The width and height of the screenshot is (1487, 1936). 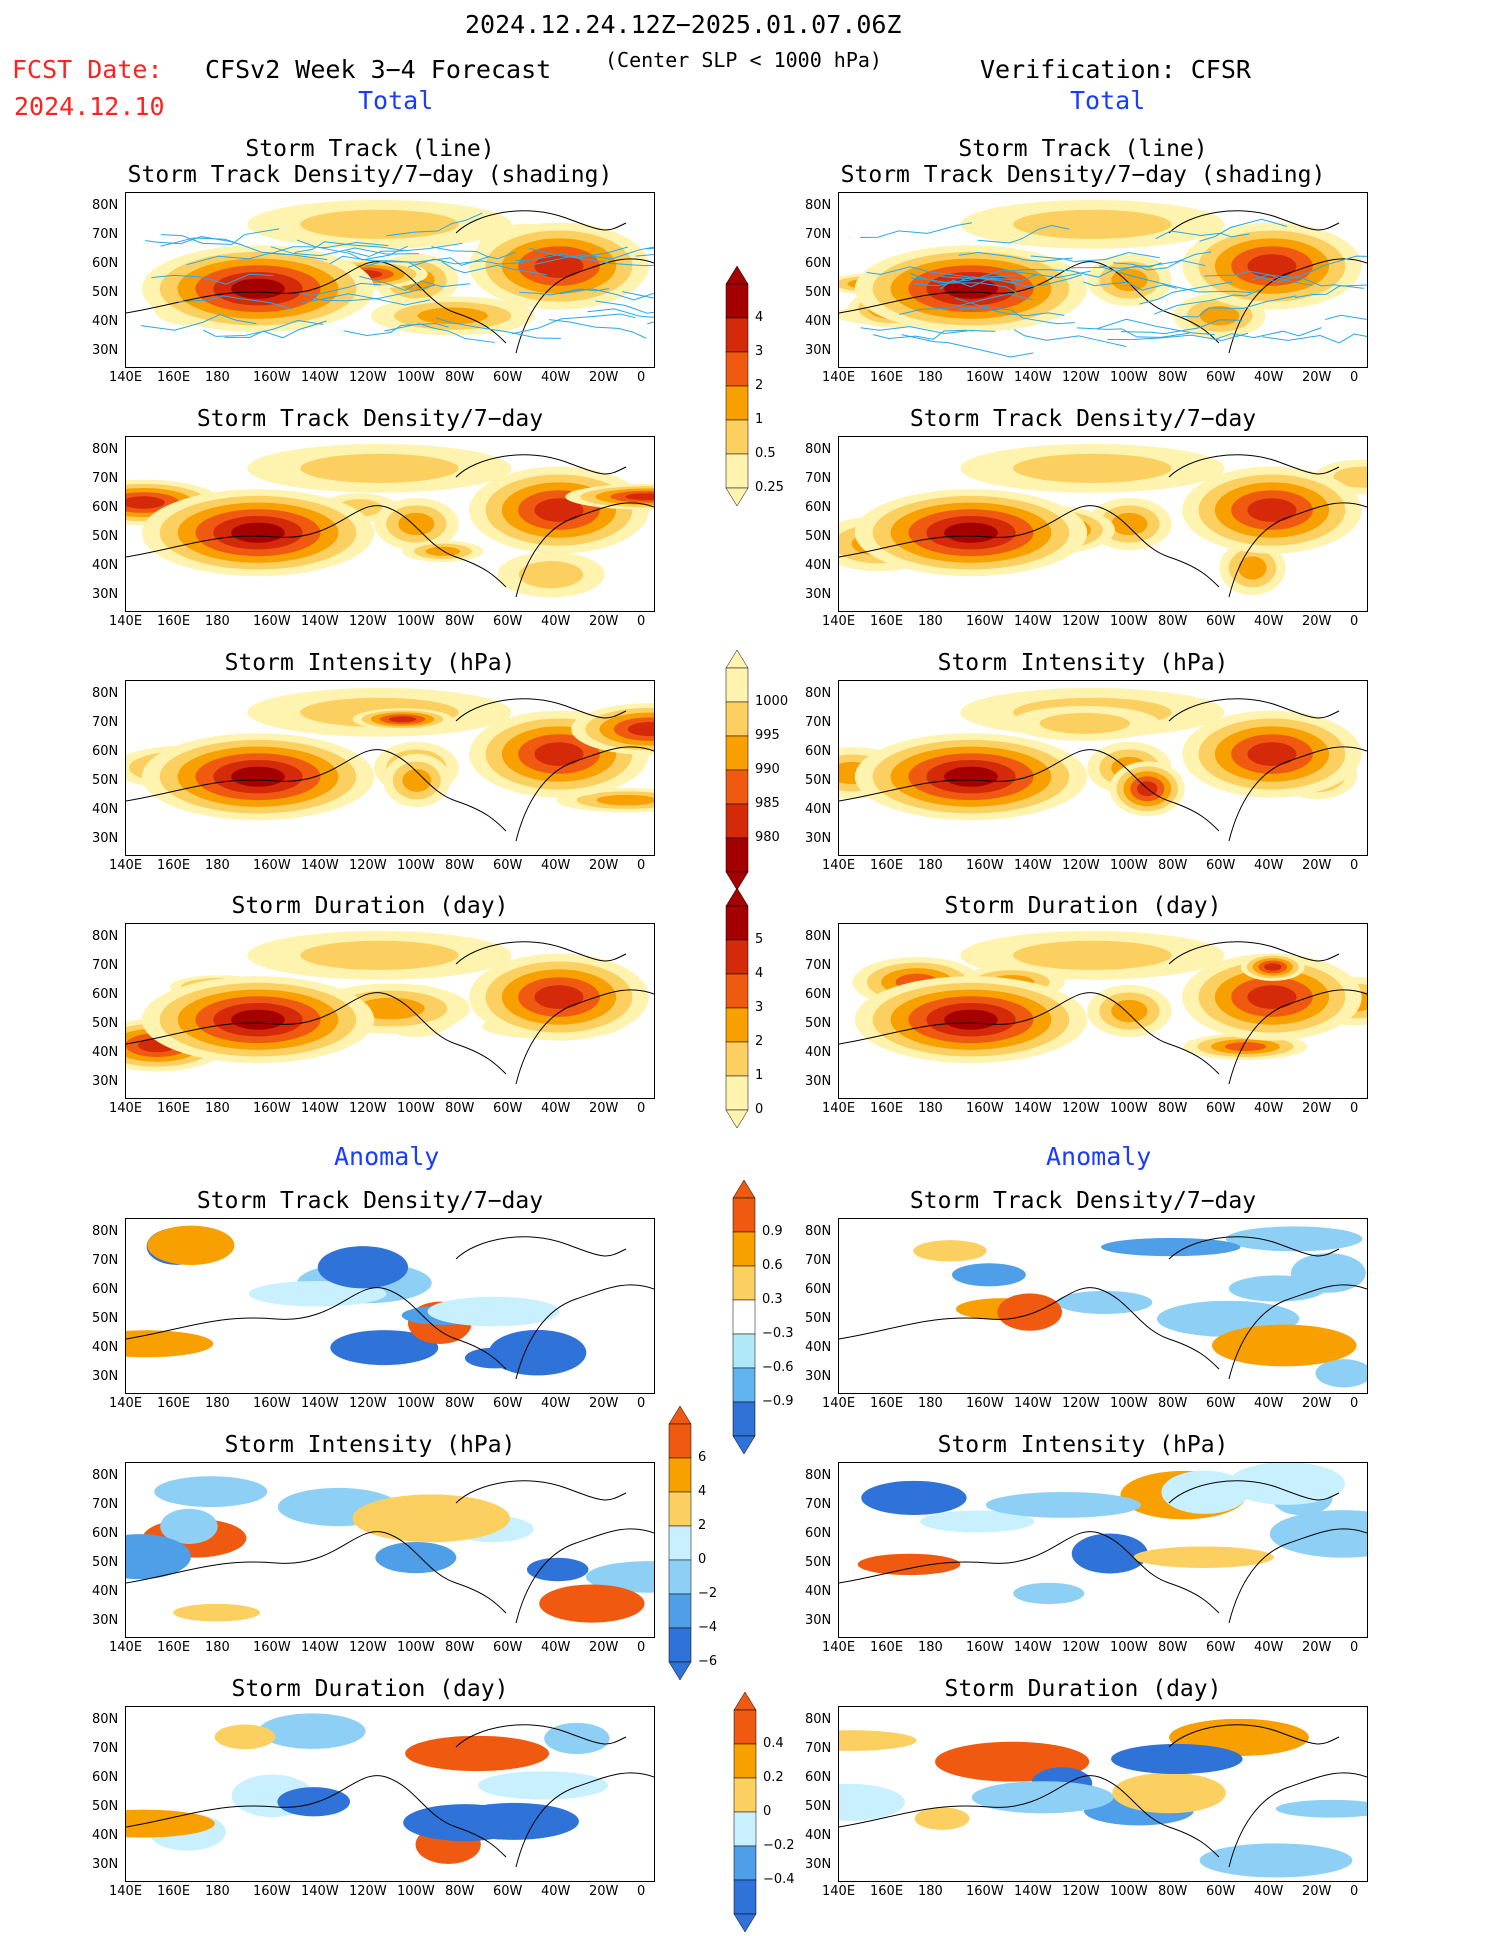 I want to click on map-panel-right-2: Storm Intensity (hPa), so click(x=1083, y=725).